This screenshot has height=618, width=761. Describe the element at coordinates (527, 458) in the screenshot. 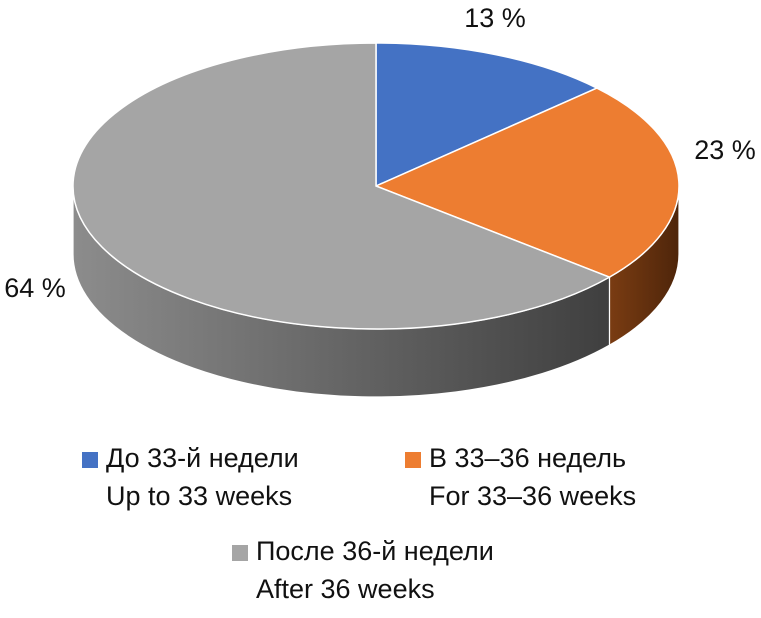

I see `legend-label: В 33–36 недель` at that location.